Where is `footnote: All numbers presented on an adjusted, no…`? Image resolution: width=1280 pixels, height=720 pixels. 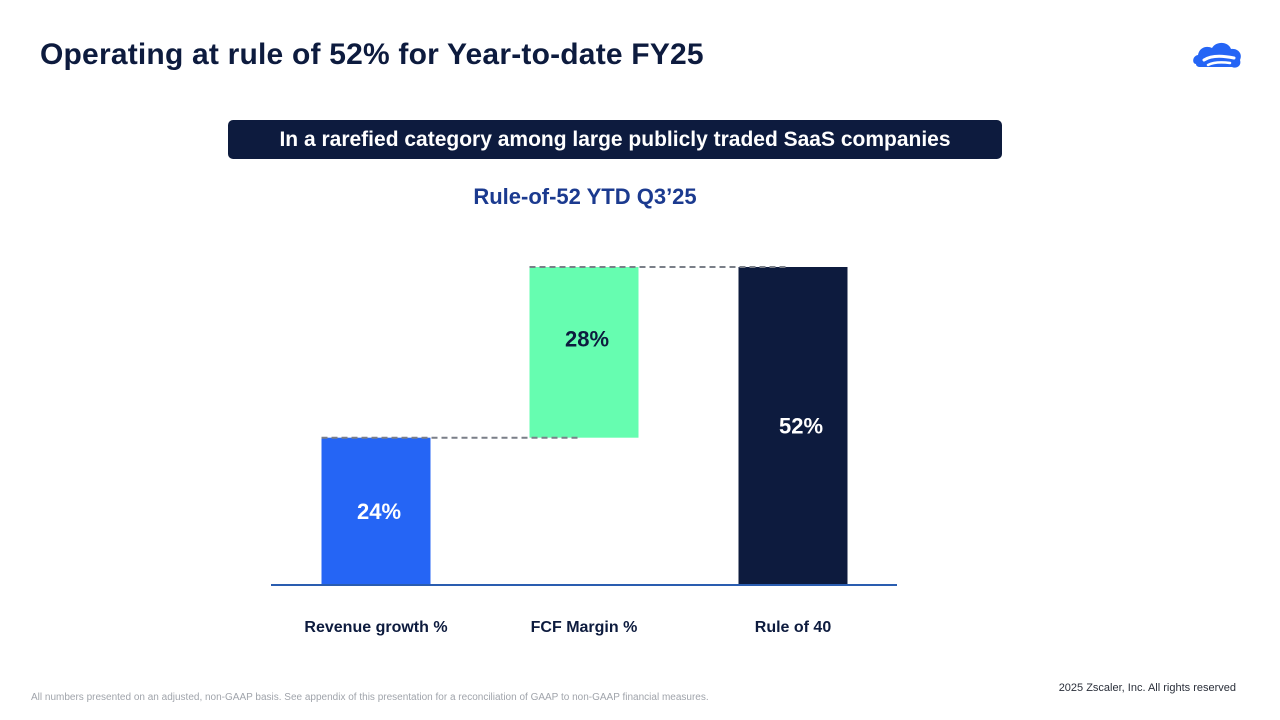 footnote: All numbers presented on an adjusted, no… is located at coordinates (370, 697).